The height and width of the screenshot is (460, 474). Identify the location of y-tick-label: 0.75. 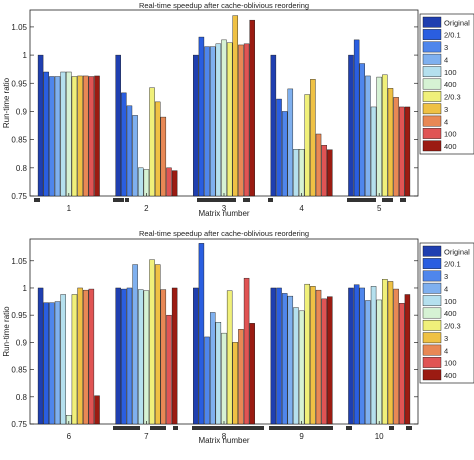
(19, 424).